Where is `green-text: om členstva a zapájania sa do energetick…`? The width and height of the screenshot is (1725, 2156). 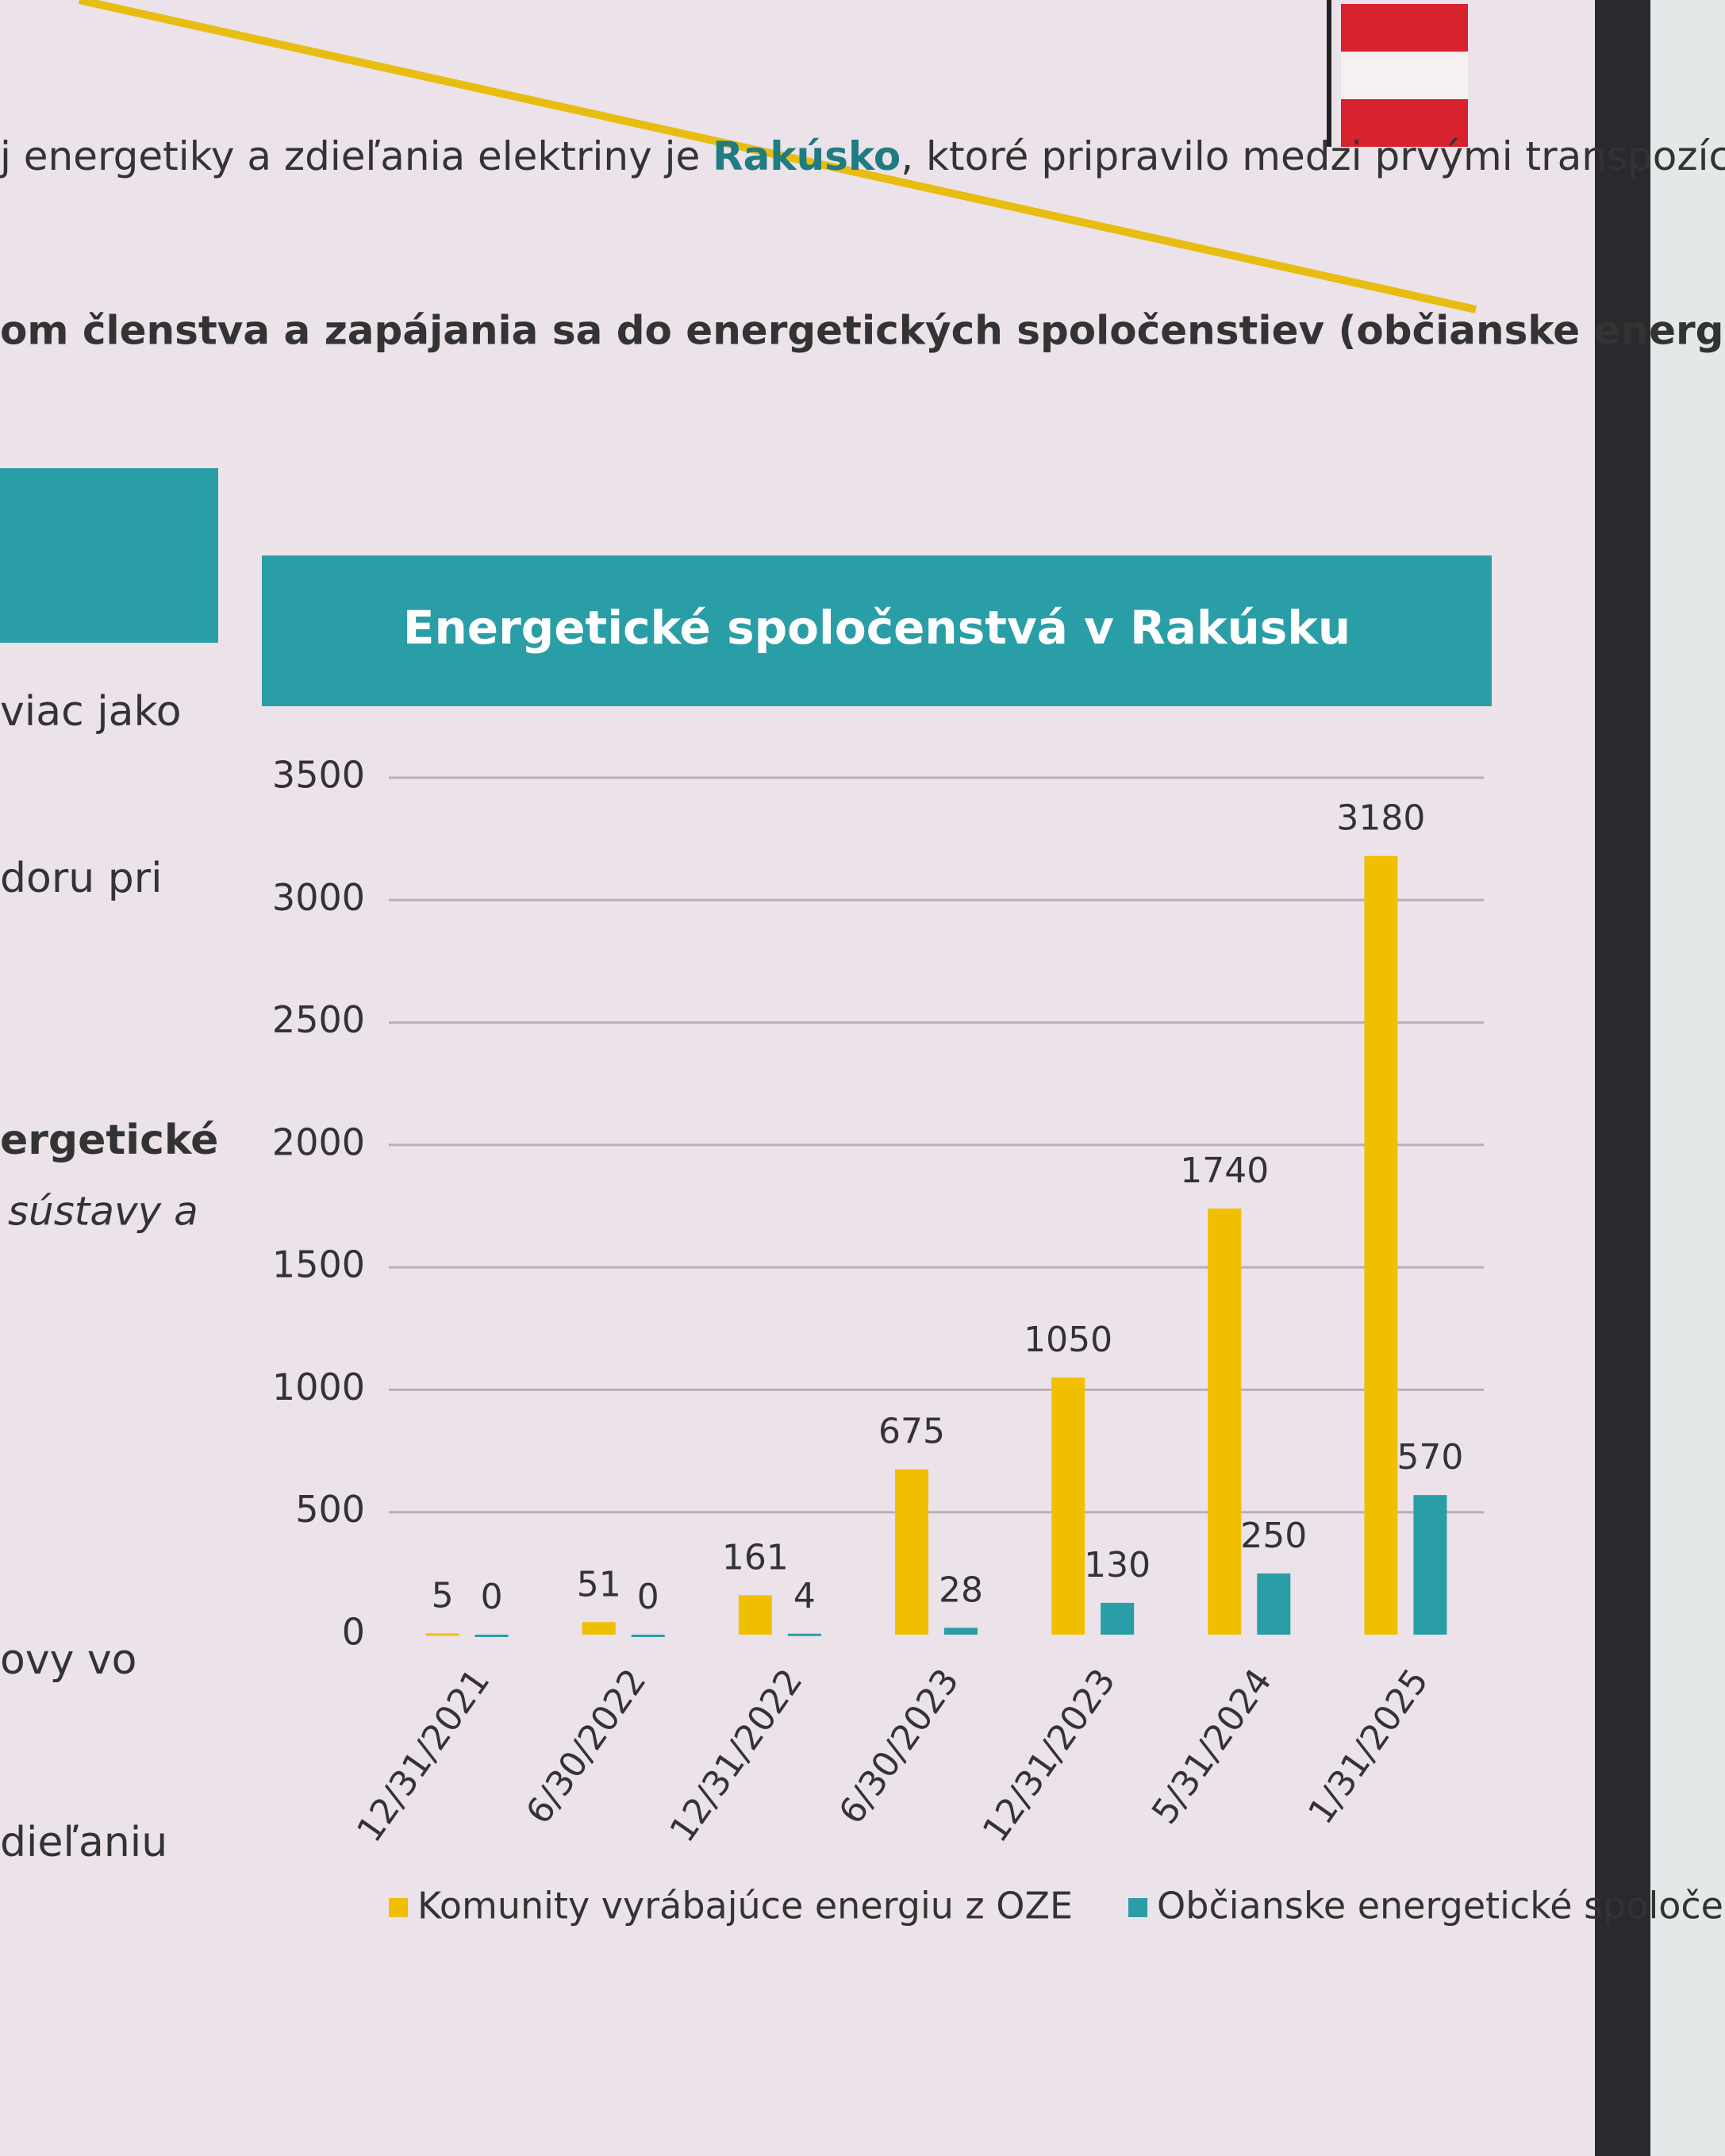
green-text: om členstva a zapájania sa do energetick… is located at coordinates (862, 331).